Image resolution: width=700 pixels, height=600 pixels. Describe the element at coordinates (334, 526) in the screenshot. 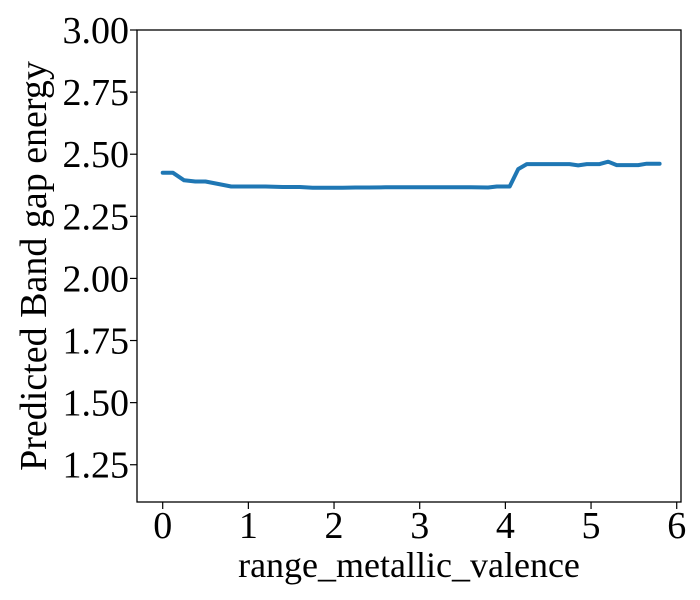

I see `x-tick-label: 2` at that location.